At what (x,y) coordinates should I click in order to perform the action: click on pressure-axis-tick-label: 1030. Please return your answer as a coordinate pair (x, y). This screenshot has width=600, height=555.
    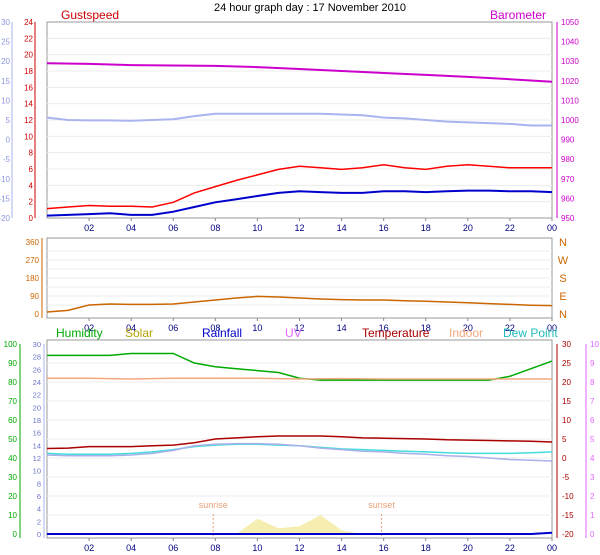
    Looking at the image, I should click on (570, 61).